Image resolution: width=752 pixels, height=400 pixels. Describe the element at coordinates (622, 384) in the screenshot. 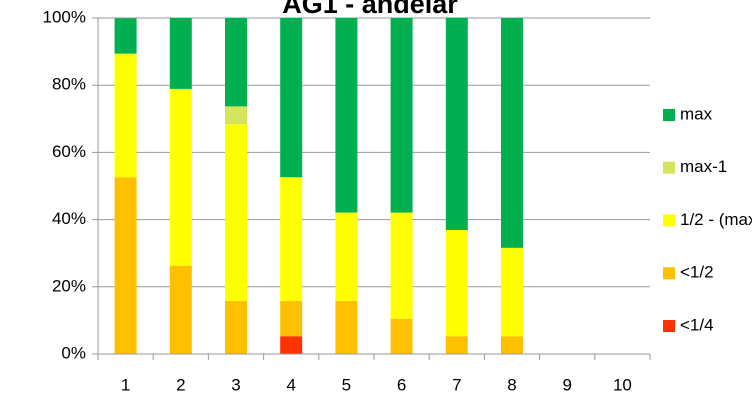

I see `x-tick-label: 10` at that location.